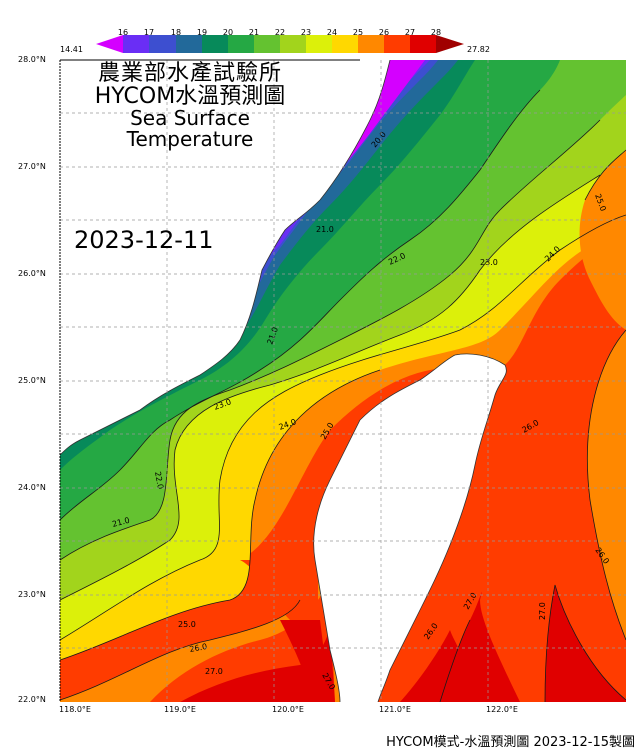 This screenshot has height=756, width=643. Describe the element at coordinates (187, 624) in the screenshot. I see `svg-text: 25.0` at that location.